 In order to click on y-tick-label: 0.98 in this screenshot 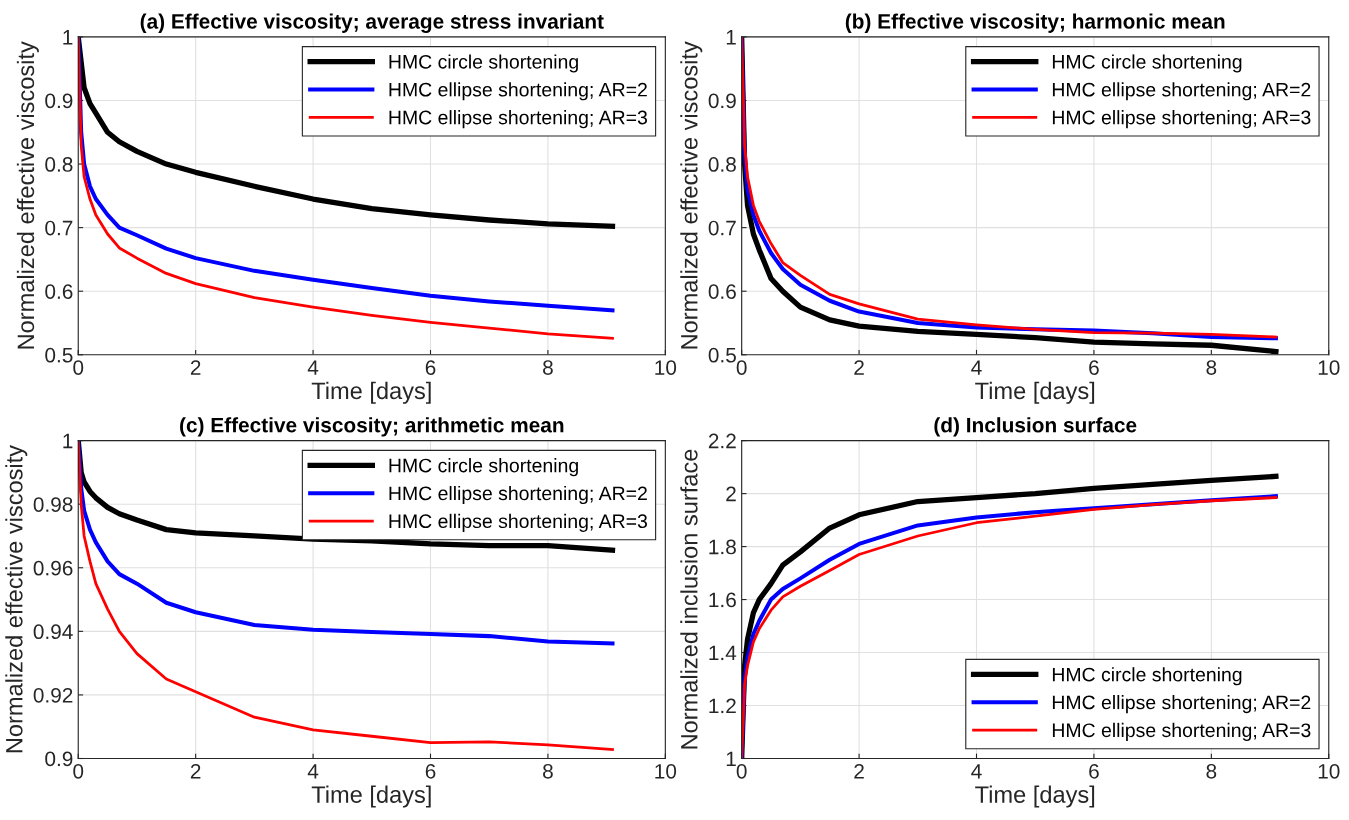, I will do `click(53, 504)`.